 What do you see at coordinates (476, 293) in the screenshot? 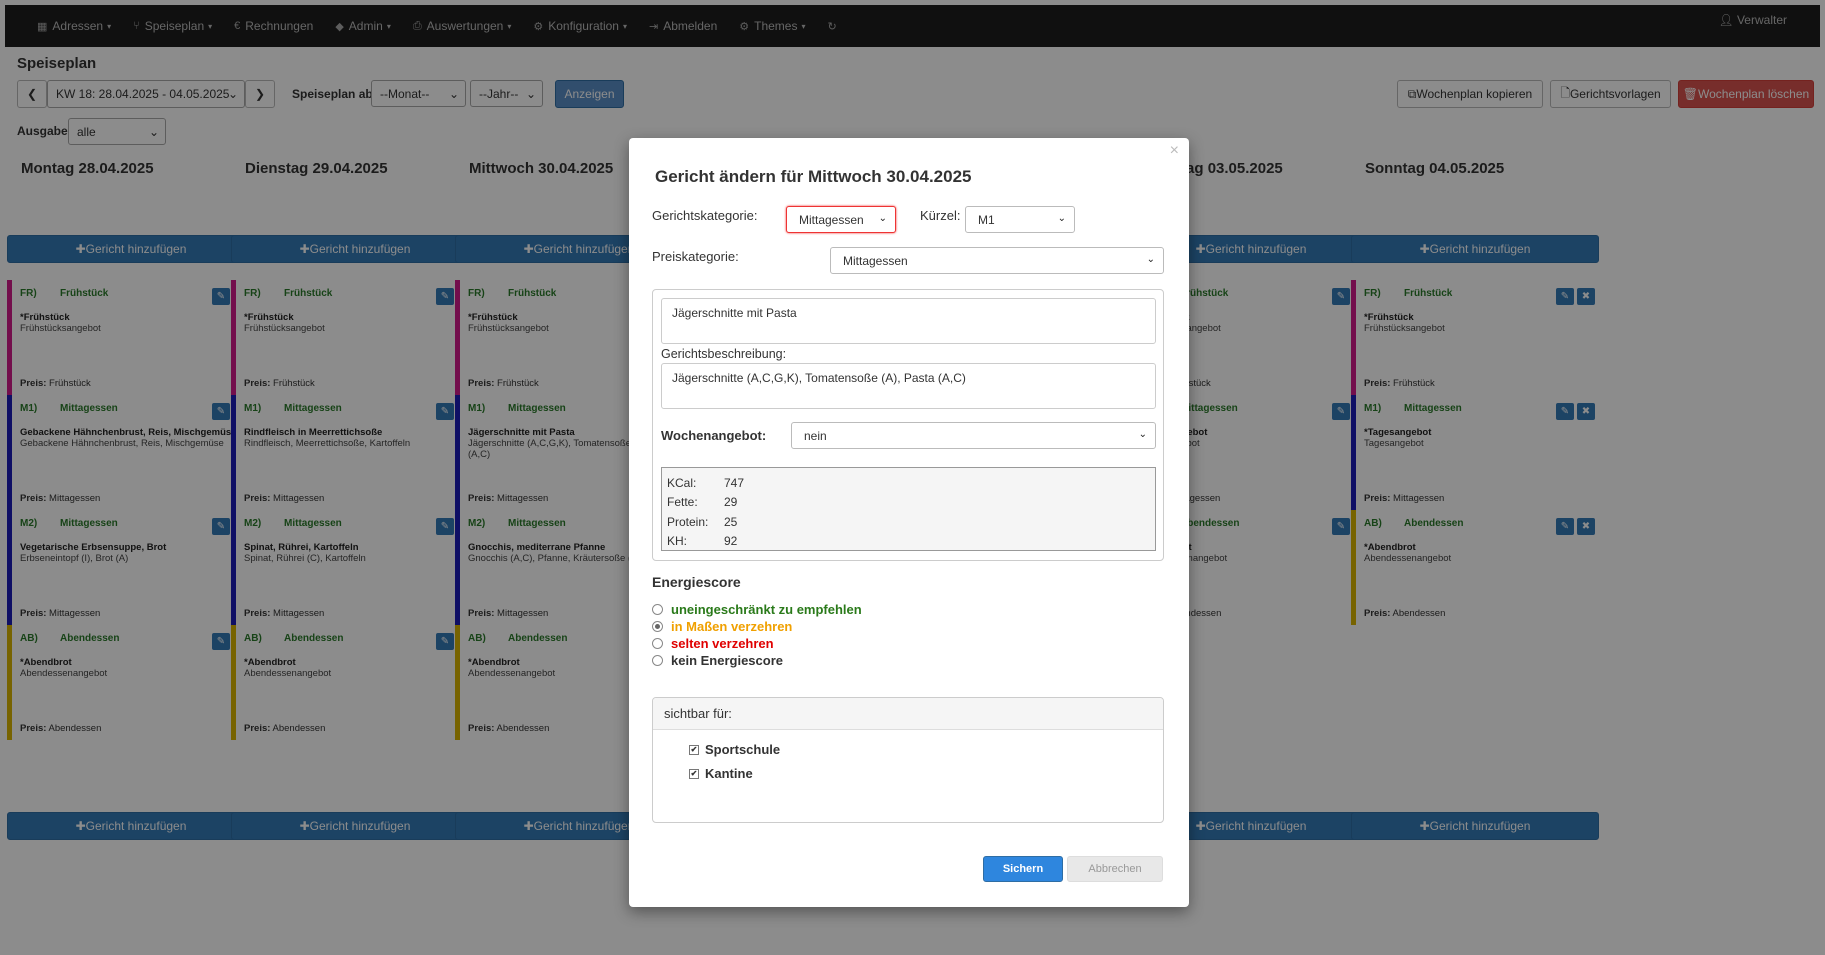
I see `dish-code: FR)` at bounding box center [476, 293].